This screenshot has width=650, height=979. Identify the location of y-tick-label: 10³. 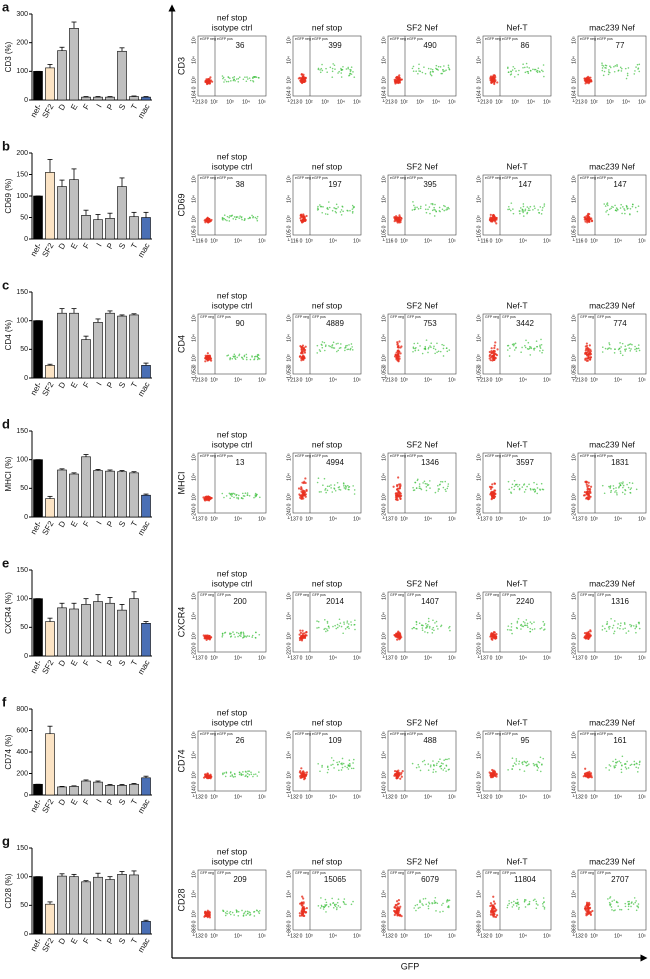
(479, 775).